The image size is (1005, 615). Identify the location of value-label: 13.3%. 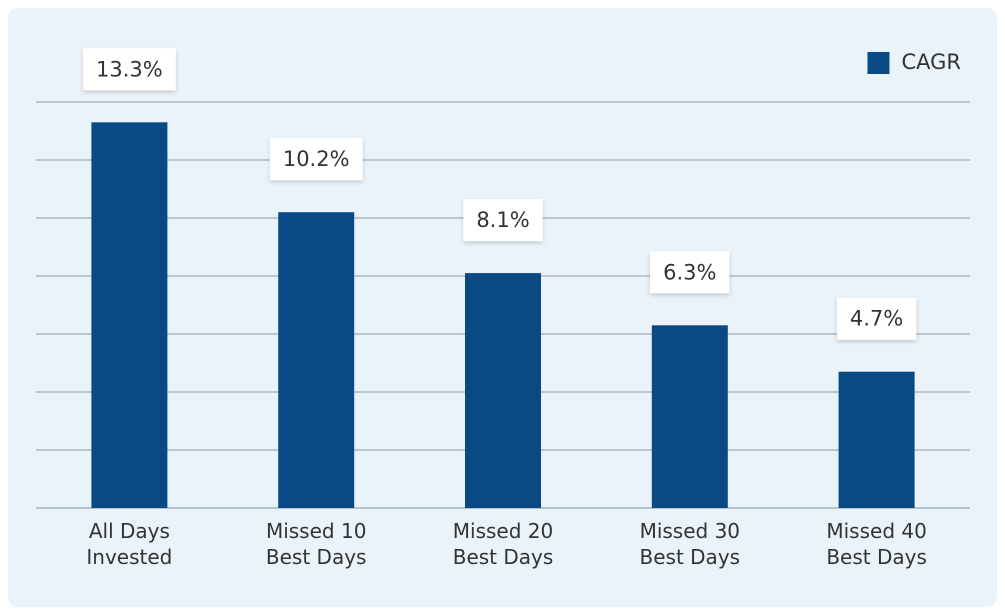
(129, 69).